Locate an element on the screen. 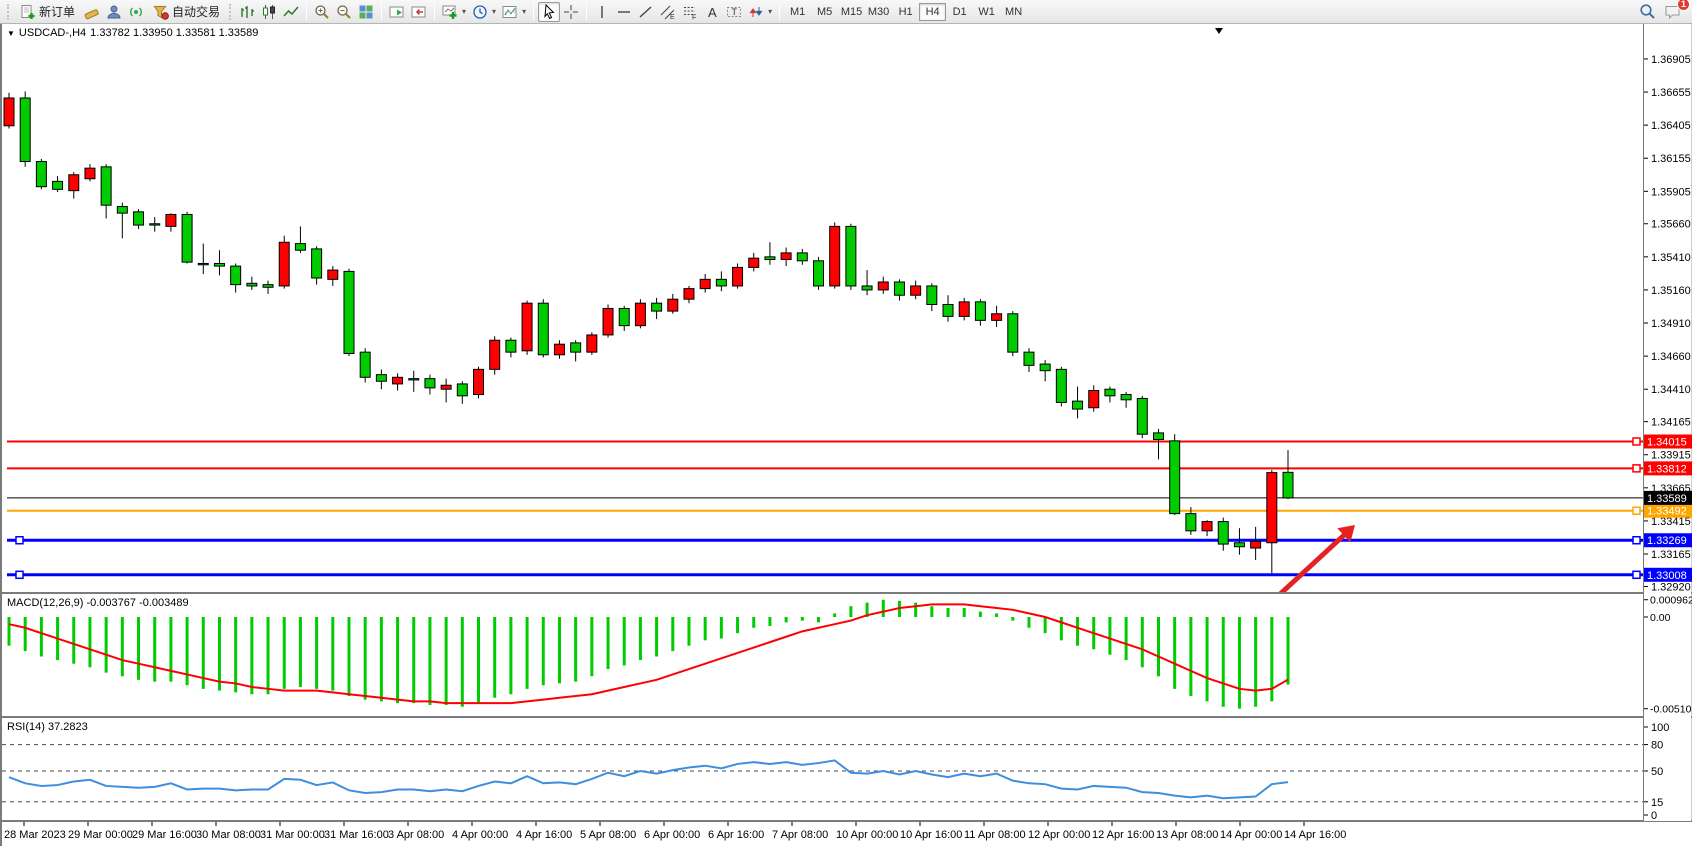  svg-text: 1.34015 is located at coordinates (1667, 442).